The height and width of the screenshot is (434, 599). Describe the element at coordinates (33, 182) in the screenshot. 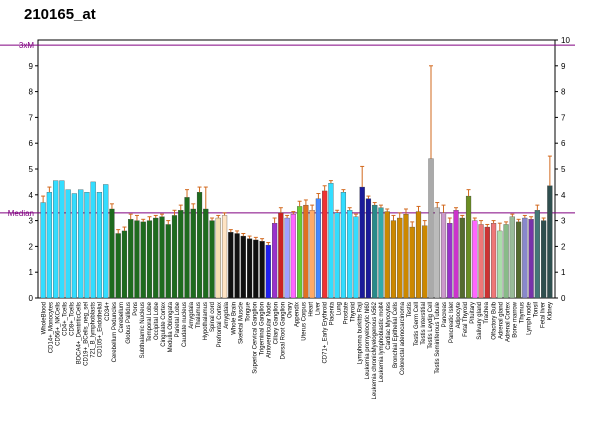

I see `y-axis-left: 0 1 2 3 4 5 6 7 8 9` at that location.